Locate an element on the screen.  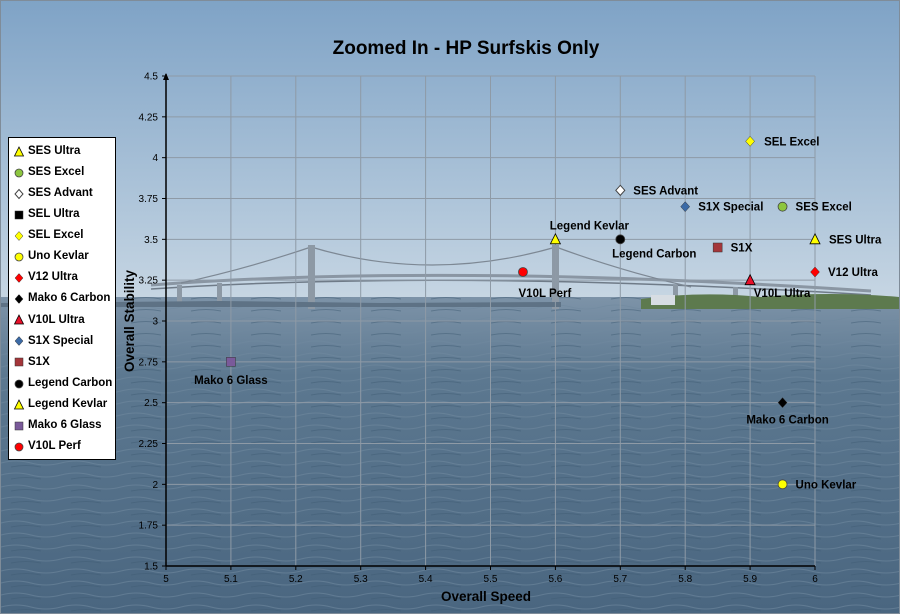
point-label: V10L Ultra is located at coordinates (782, 294).